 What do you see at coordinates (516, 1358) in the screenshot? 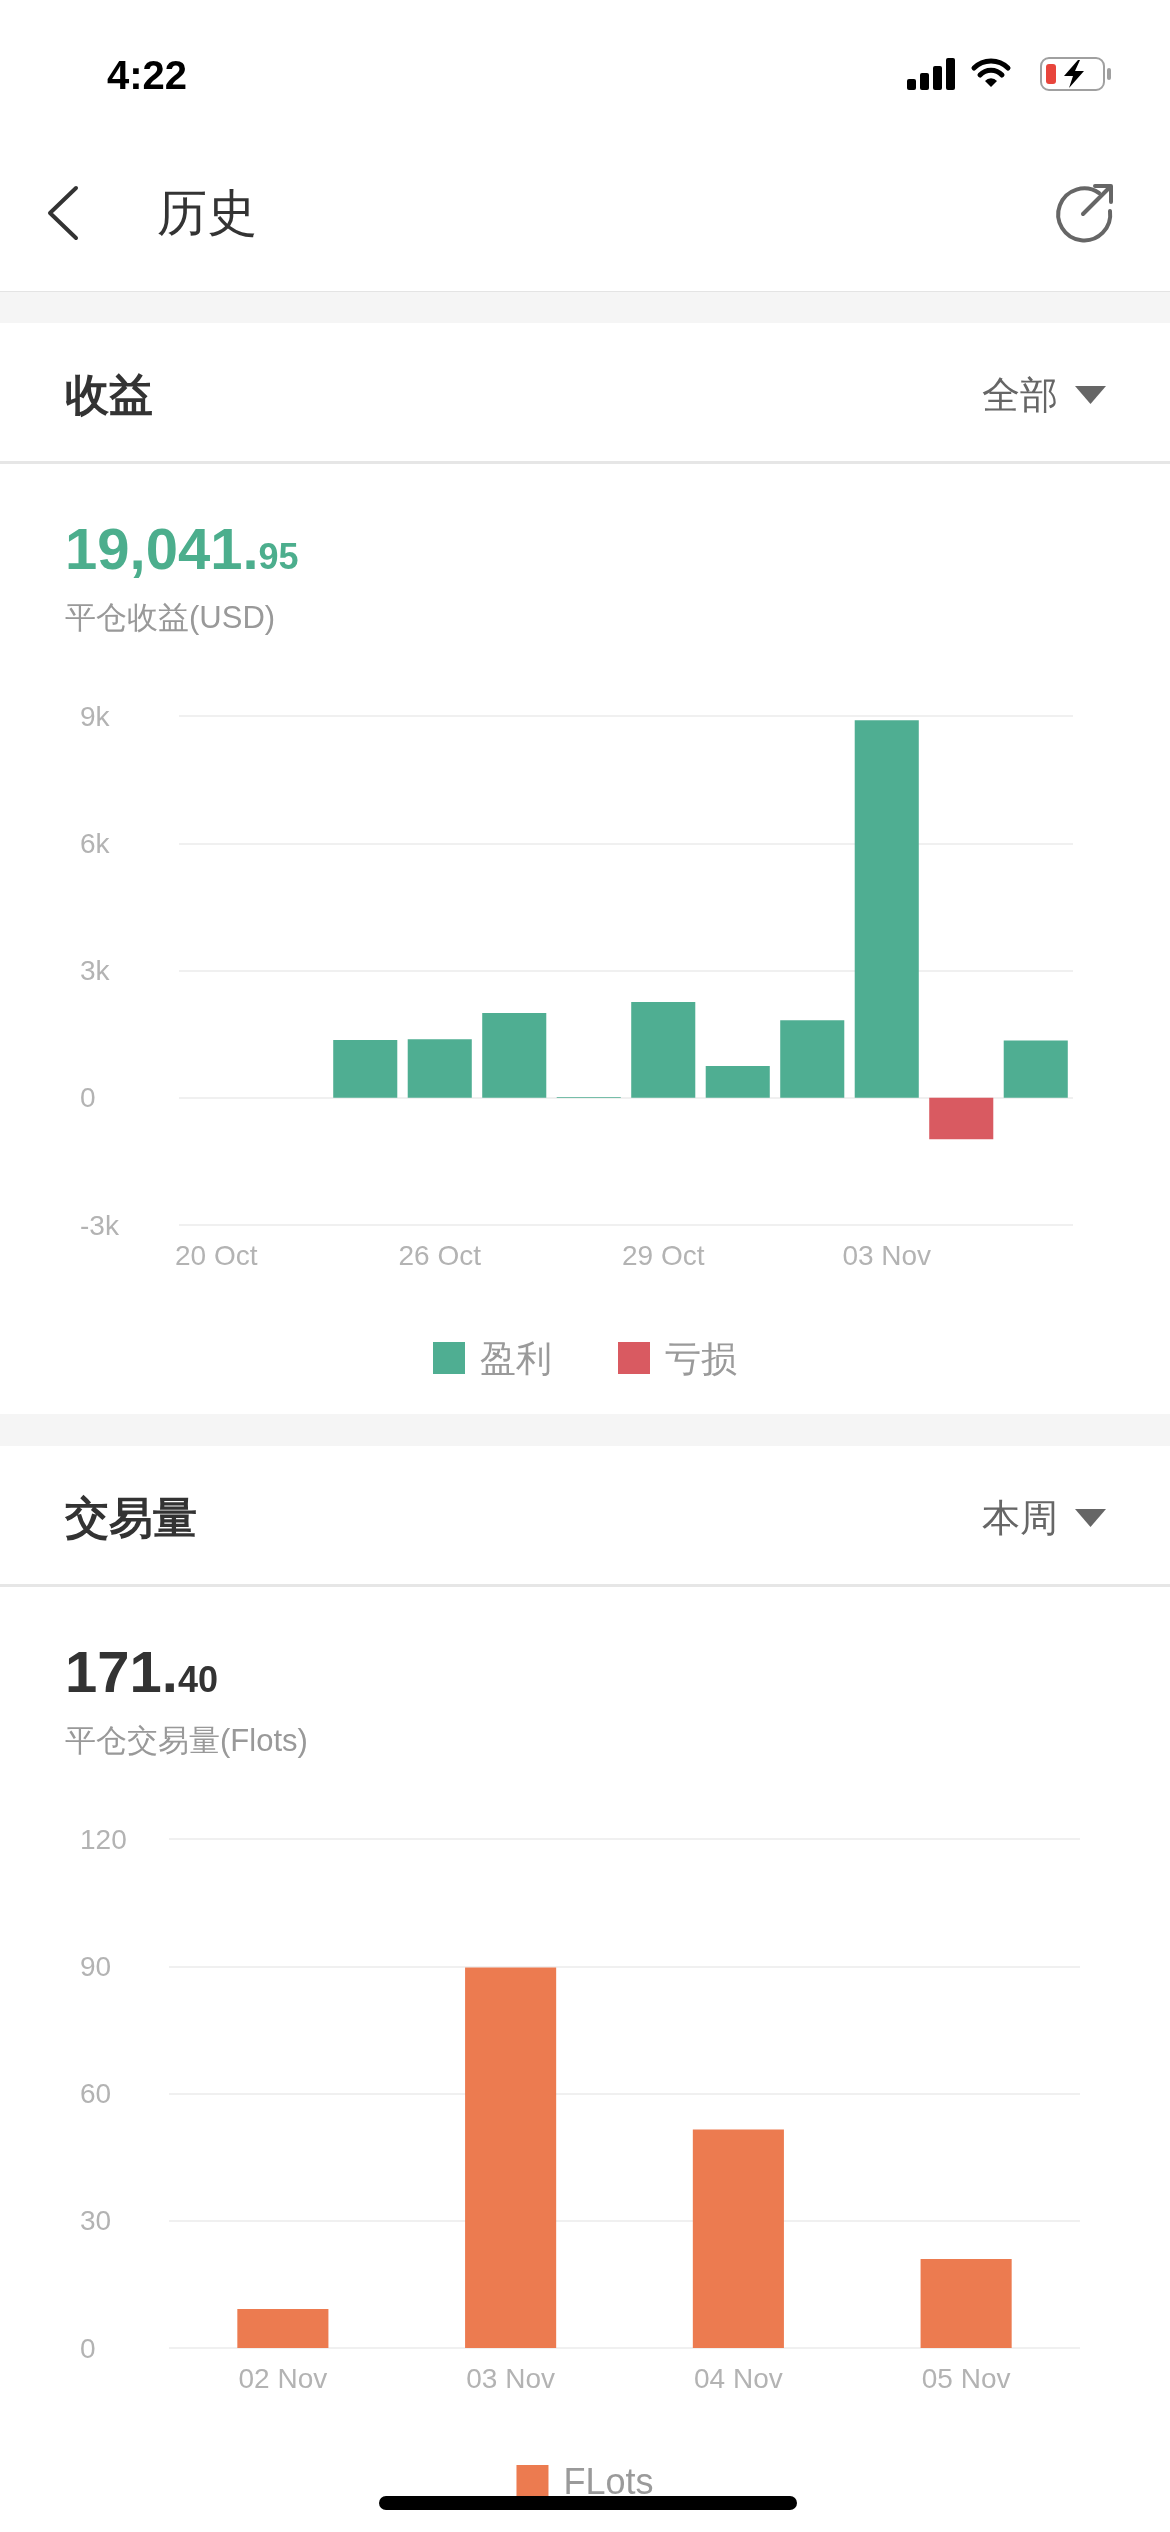
I see `legend-label: 盈利` at bounding box center [516, 1358].